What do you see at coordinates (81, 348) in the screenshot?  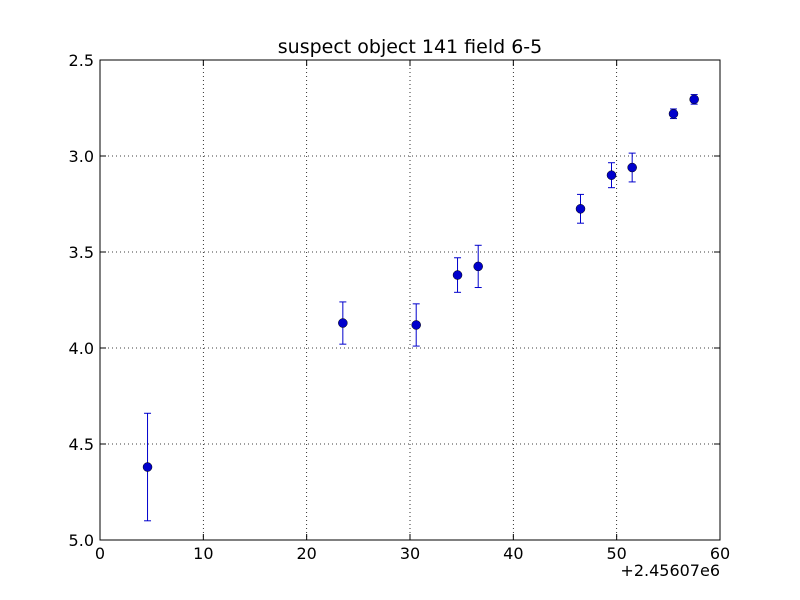 I see `y-tick-label: 4.0` at bounding box center [81, 348].